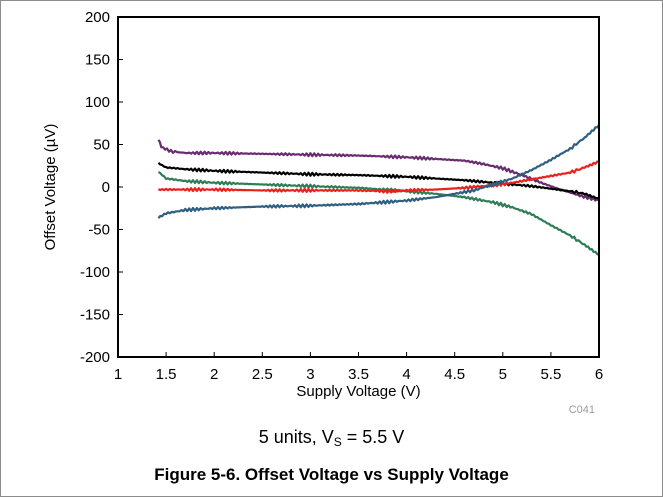  I want to click on x-axis-ticks: 1 1.5 2 2.5 3 3.5 4 4.5 5 5.5 6, so click(358, 367).